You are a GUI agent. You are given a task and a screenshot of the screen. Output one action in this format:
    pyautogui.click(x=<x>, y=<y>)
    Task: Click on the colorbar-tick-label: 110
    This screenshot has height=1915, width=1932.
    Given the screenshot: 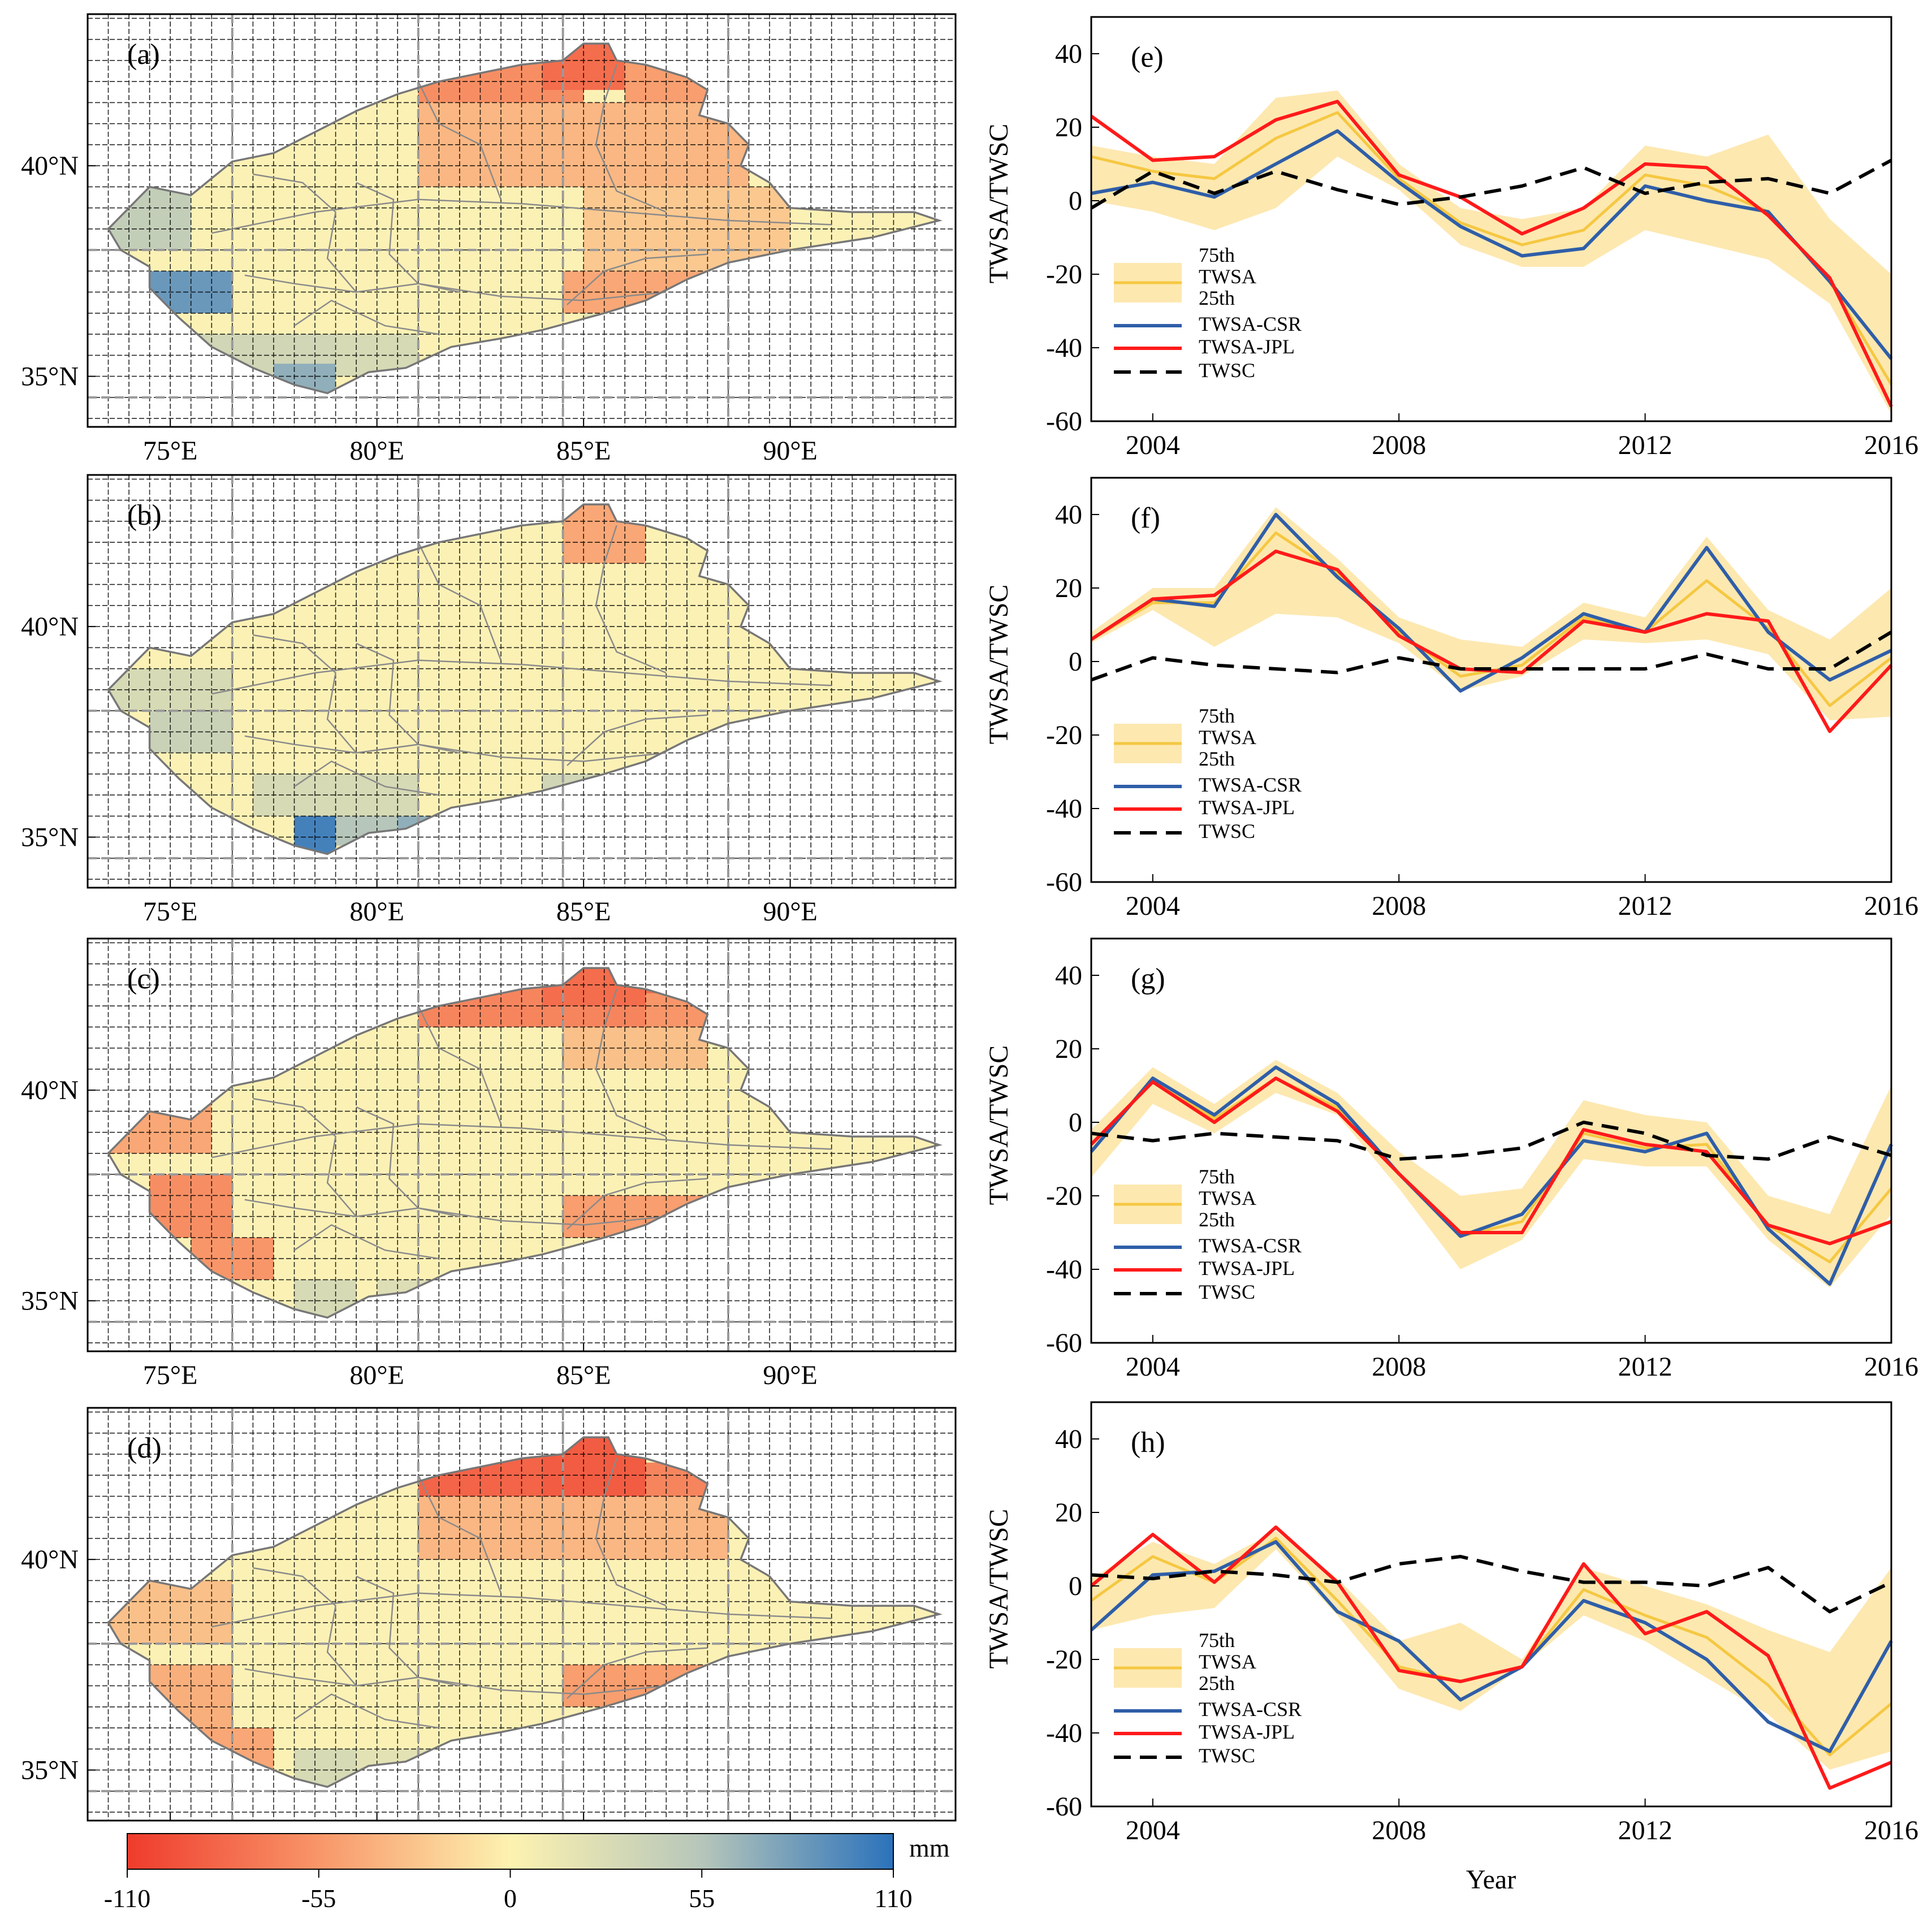 What is the action you would take?
    pyautogui.click(x=893, y=1899)
    